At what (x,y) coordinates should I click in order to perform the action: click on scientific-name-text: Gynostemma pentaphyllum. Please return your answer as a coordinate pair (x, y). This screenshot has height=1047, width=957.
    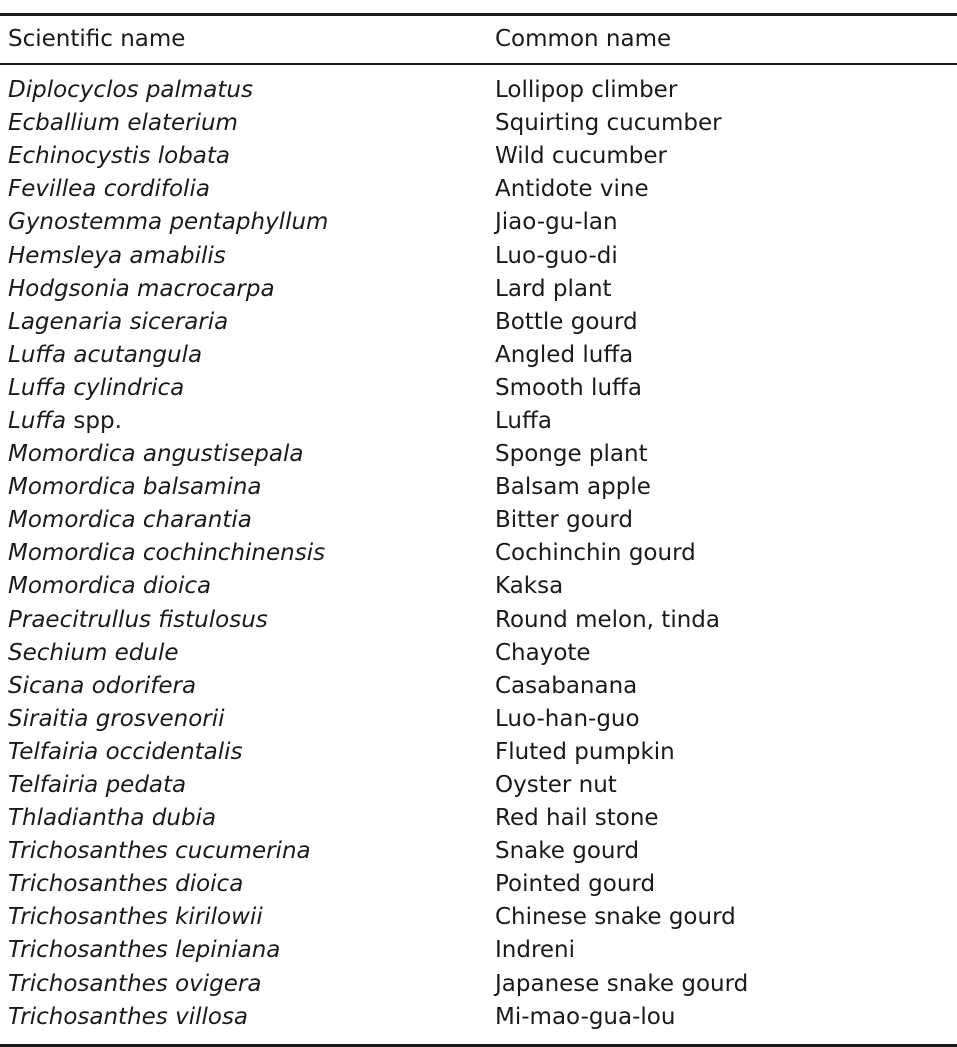
    Looking at the image, I should click on (168, 222).